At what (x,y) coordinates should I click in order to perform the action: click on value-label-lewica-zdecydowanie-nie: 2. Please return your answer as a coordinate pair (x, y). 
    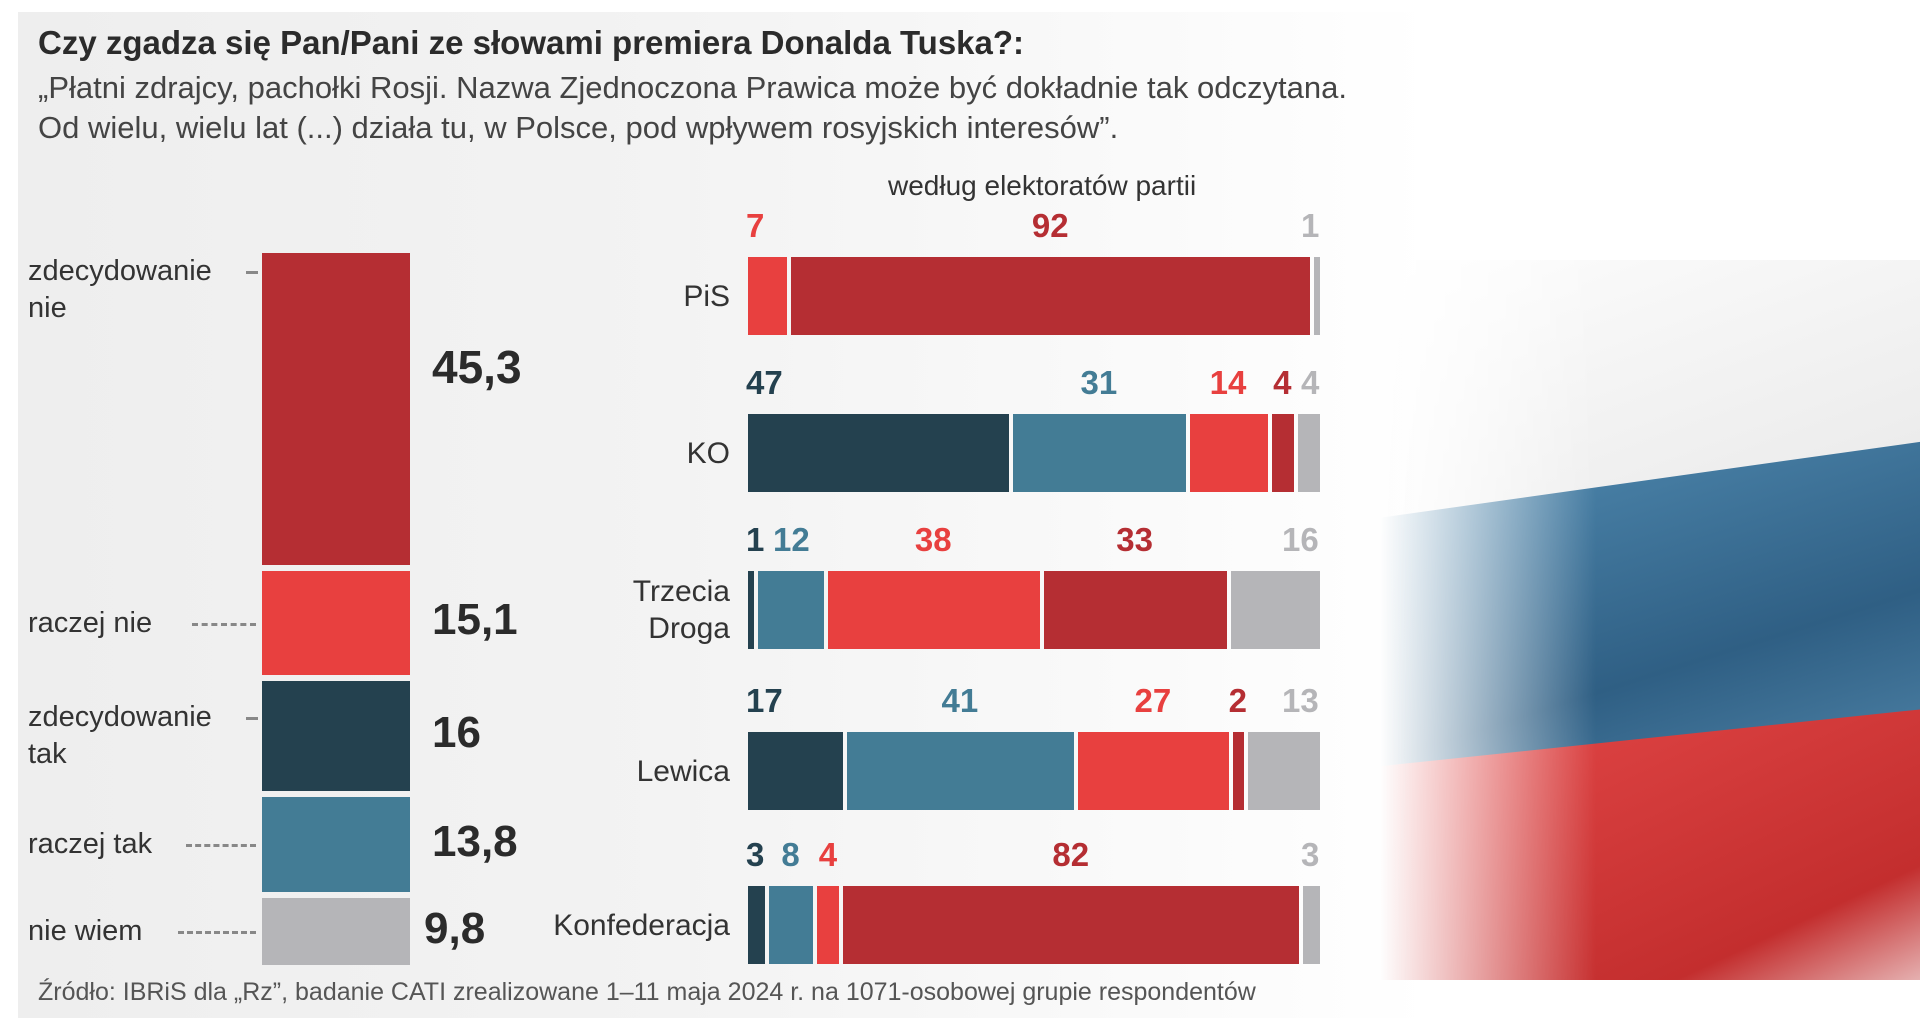
    Looking at the image, I should click on (1238, 700).